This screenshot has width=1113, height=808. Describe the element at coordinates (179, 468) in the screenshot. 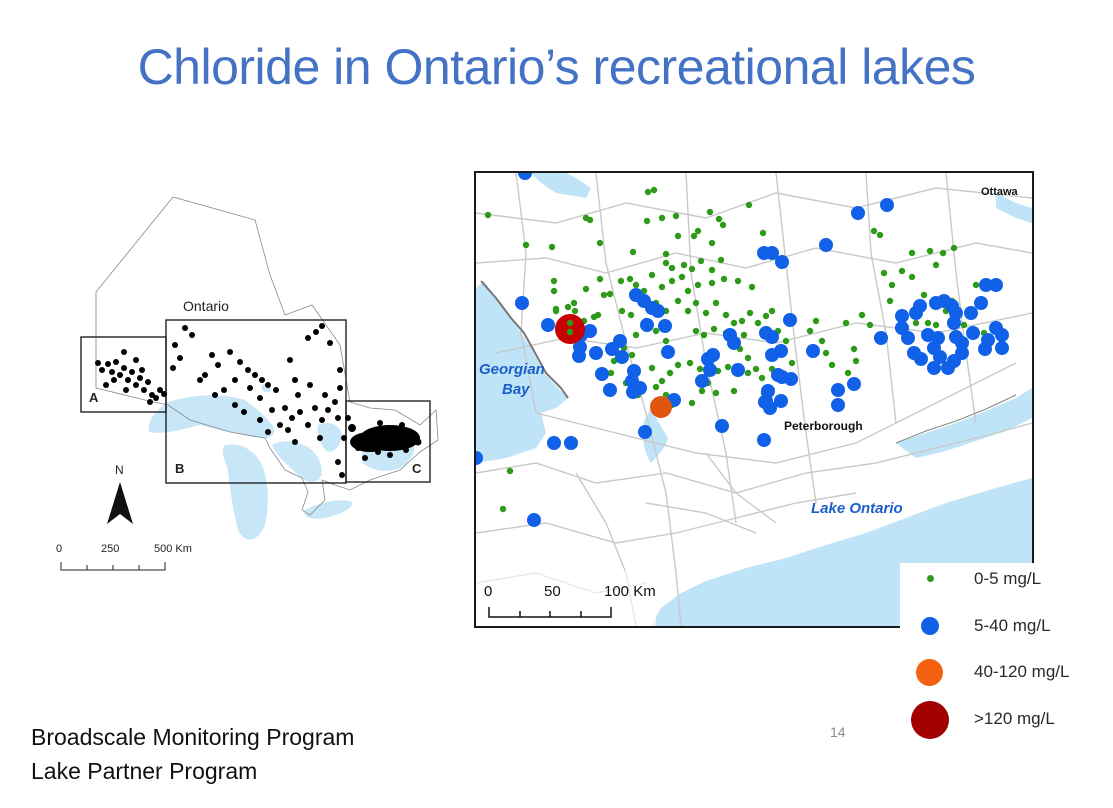

I see `inset-label-b: B` at that location.